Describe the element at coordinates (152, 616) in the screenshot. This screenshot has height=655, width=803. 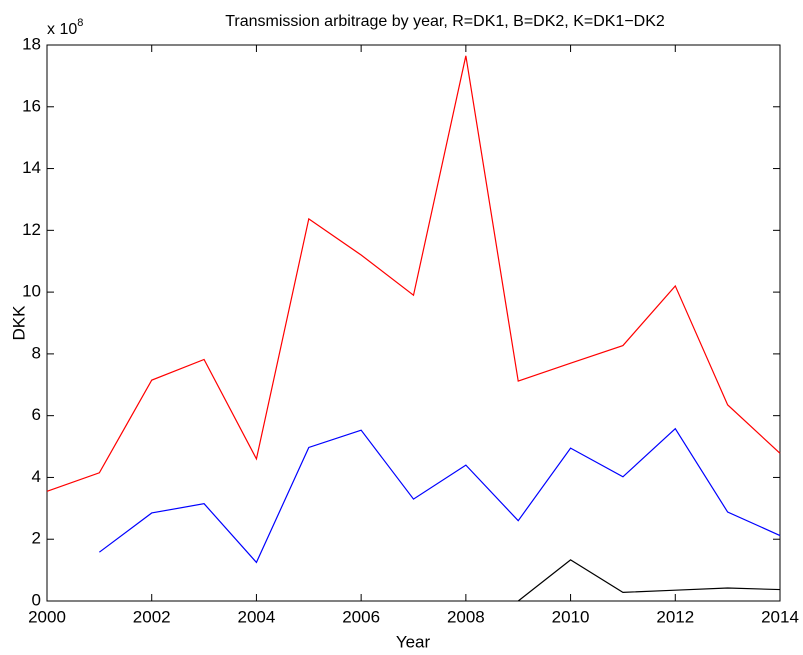
I see `x-tick-label: 2002` at that location.